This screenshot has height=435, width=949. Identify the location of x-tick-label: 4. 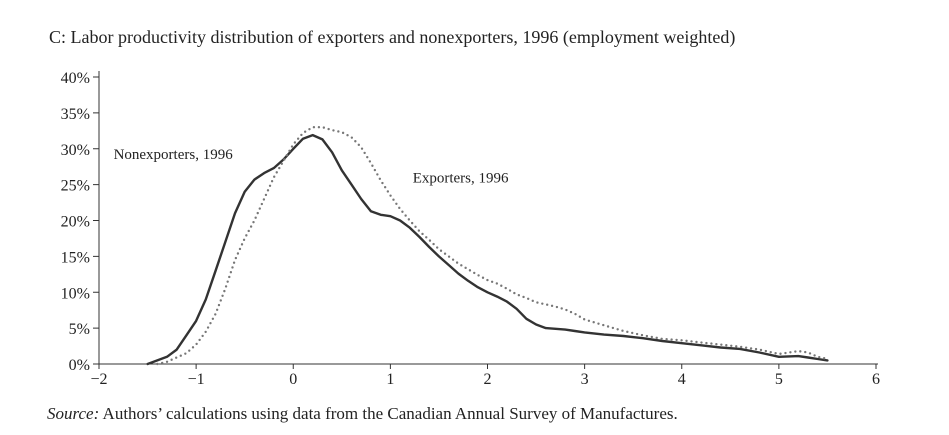
(682, 379).